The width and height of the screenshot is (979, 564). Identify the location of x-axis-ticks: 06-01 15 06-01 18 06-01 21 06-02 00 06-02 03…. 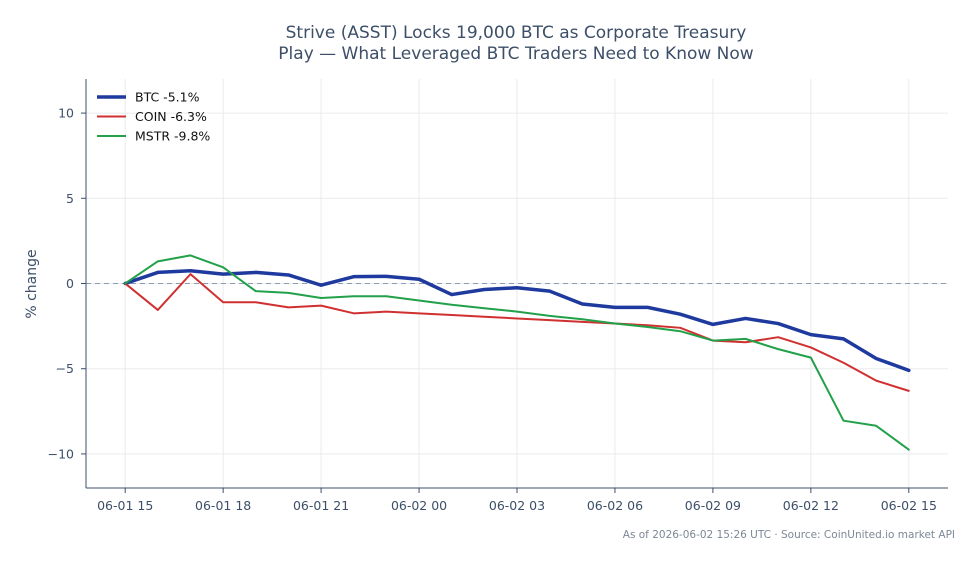
(517, 500).